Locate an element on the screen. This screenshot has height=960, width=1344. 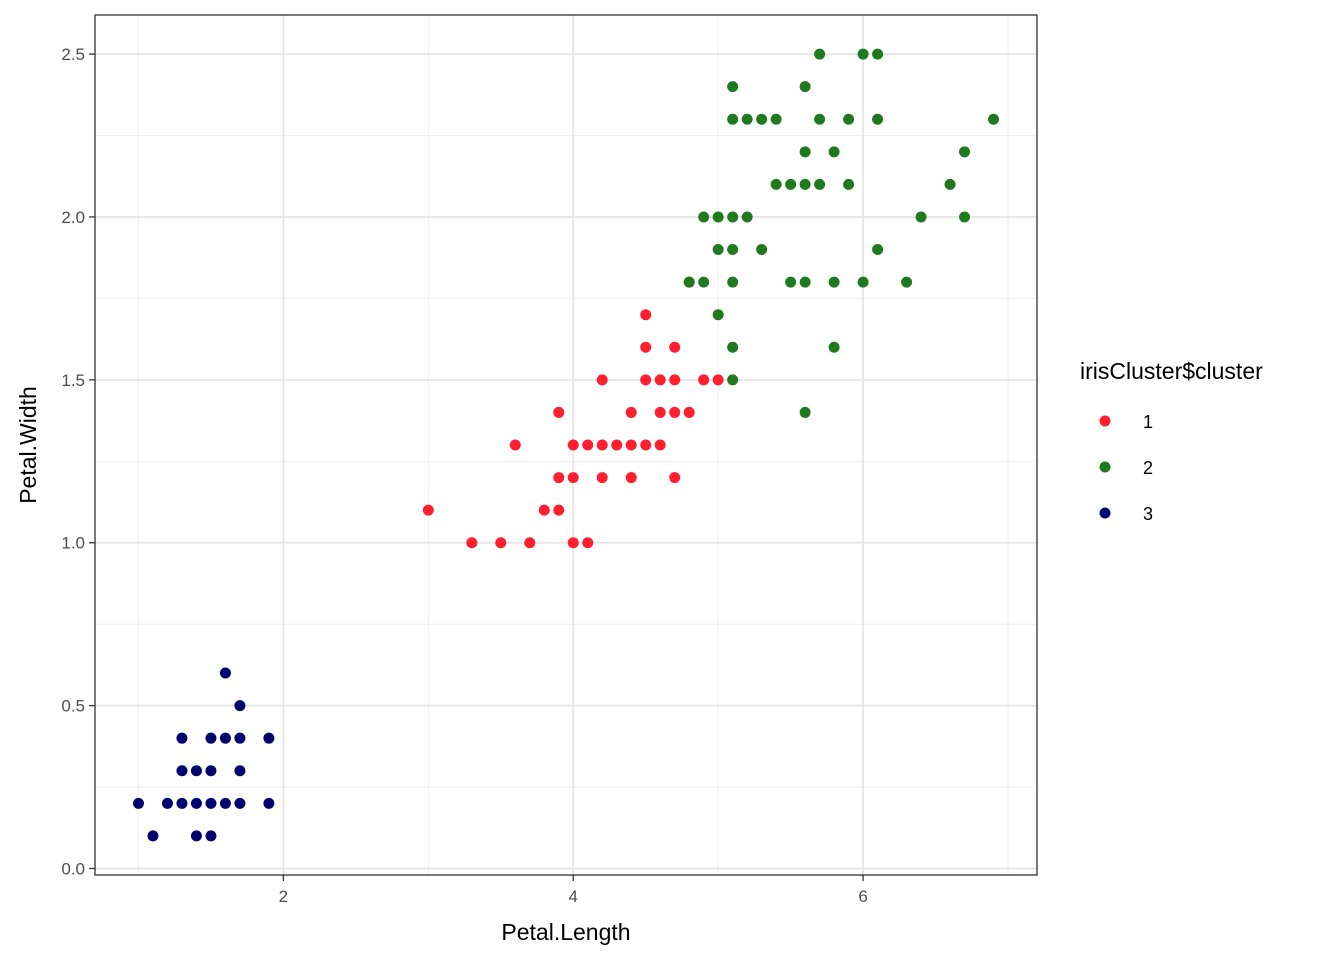
legend-label-2: 2 is located at coordinates (1148, 468).